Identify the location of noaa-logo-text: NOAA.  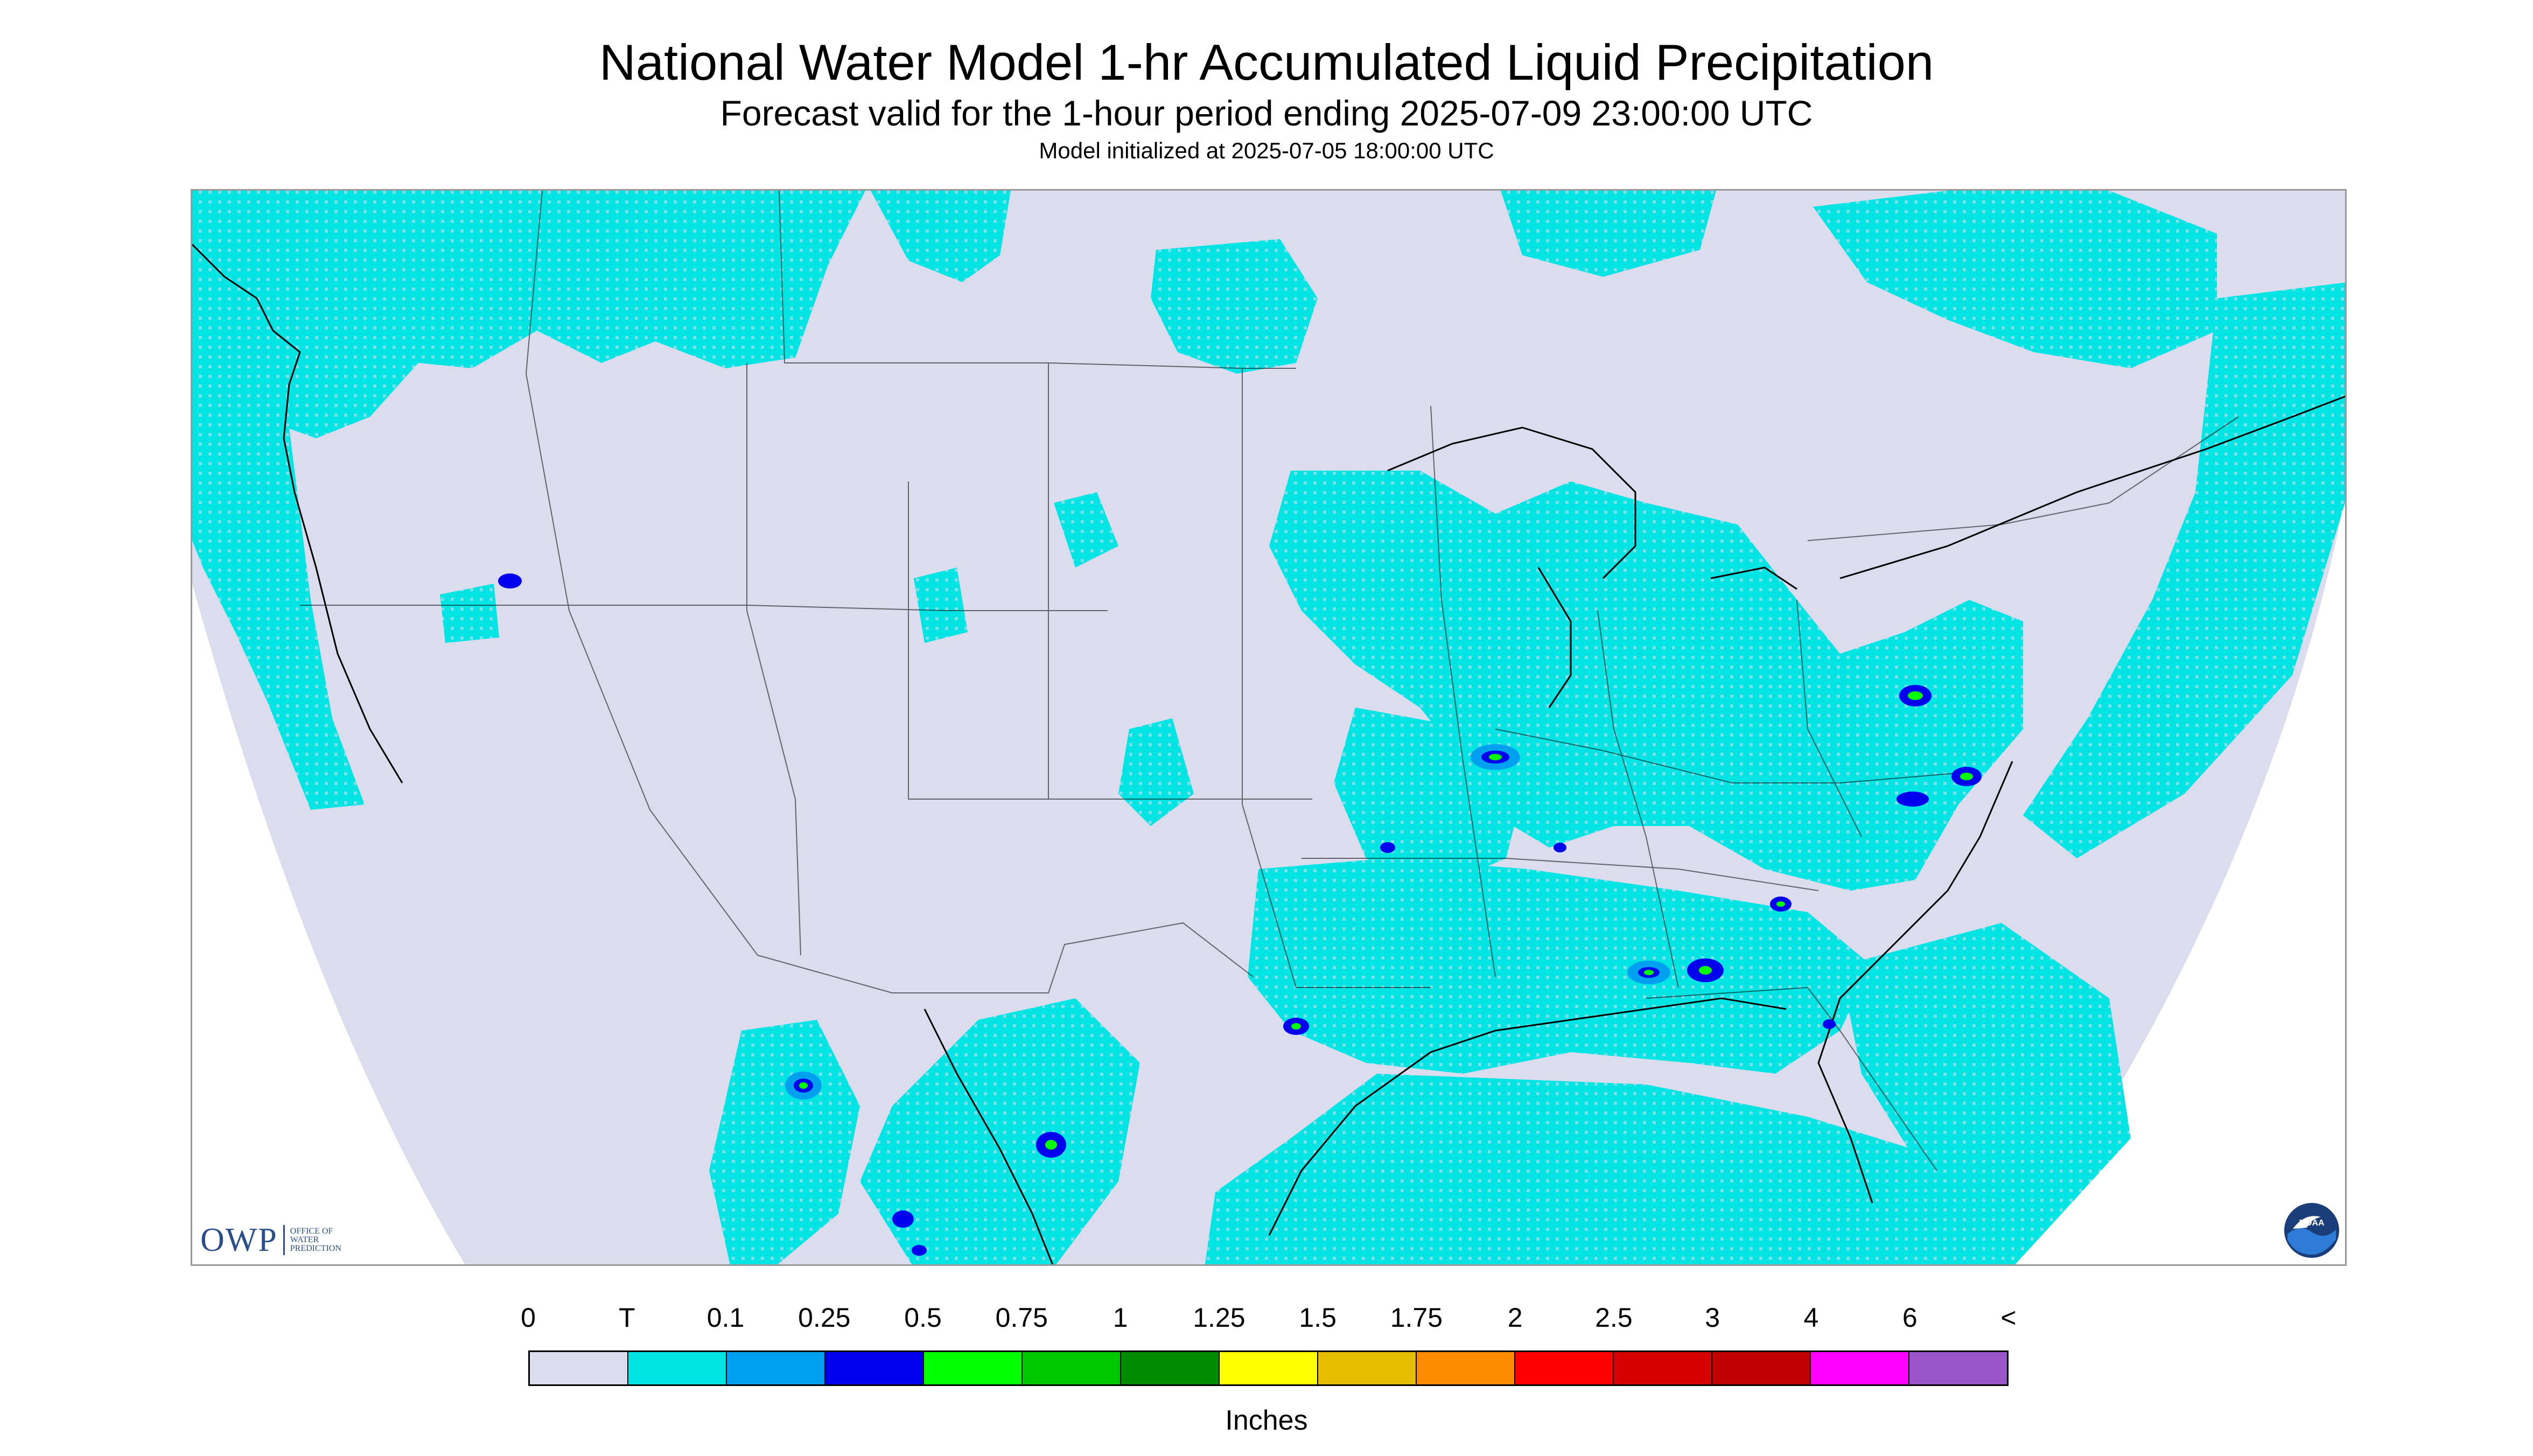
(2312, 1223).